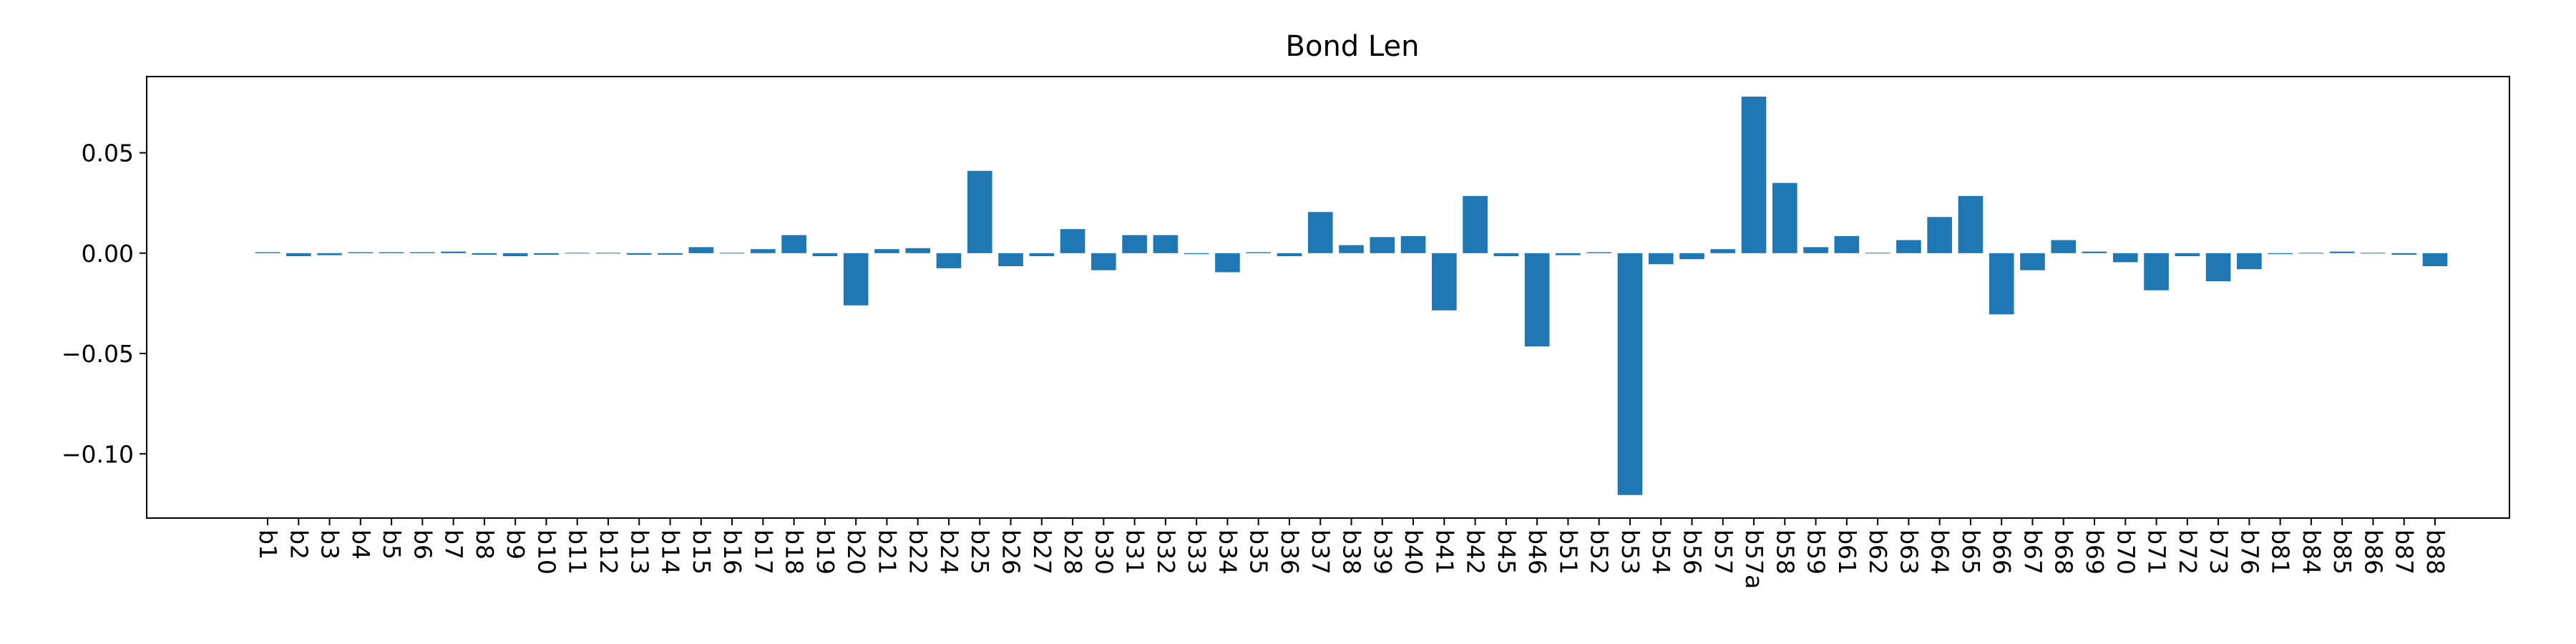 This screenshot has height=644, width=2576. Describe the element at coordinates (702, 552) in the screenshot. I see `x-tick-label: b15` at that location.